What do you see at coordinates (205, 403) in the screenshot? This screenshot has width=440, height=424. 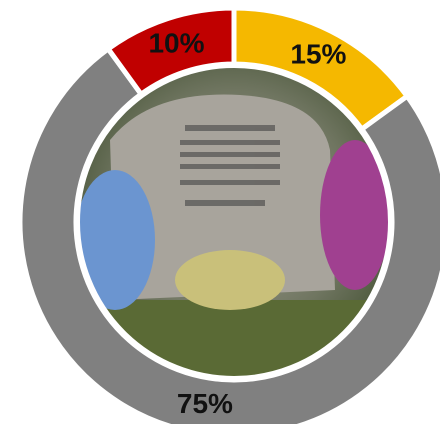 I see `value-label: 75%` at bounding box center [205, 403].